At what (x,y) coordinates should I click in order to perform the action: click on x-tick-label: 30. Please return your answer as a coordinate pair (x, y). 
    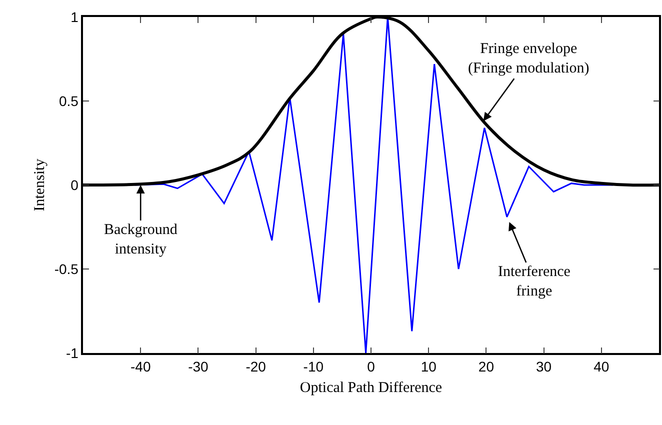
    Looking at the image, I should click on (544, 366).